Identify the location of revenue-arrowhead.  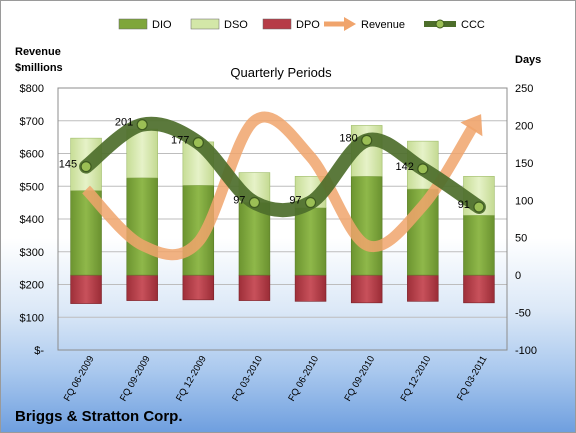
(471, 125).